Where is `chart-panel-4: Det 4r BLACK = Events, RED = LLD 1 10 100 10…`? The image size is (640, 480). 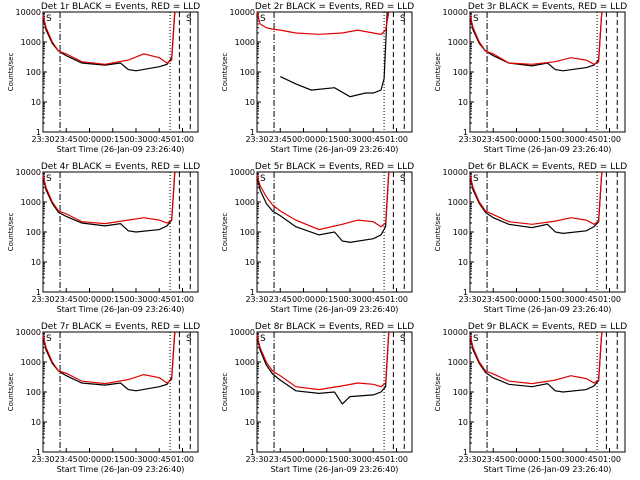
chart-panel-4: Det 4r BLACK = Events, RED = LLD 1 10 100 10… is located at coordinates (103, 238).